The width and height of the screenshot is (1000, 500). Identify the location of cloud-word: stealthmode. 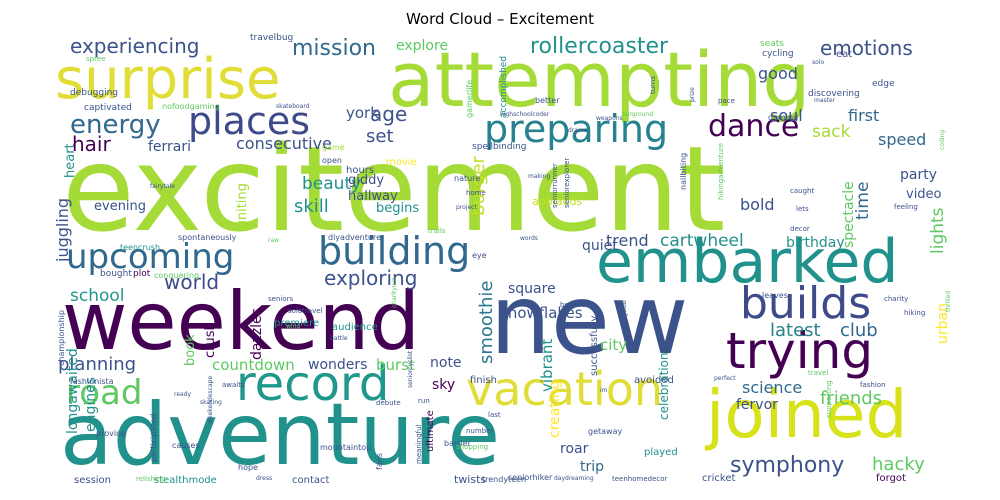
(185, 480).